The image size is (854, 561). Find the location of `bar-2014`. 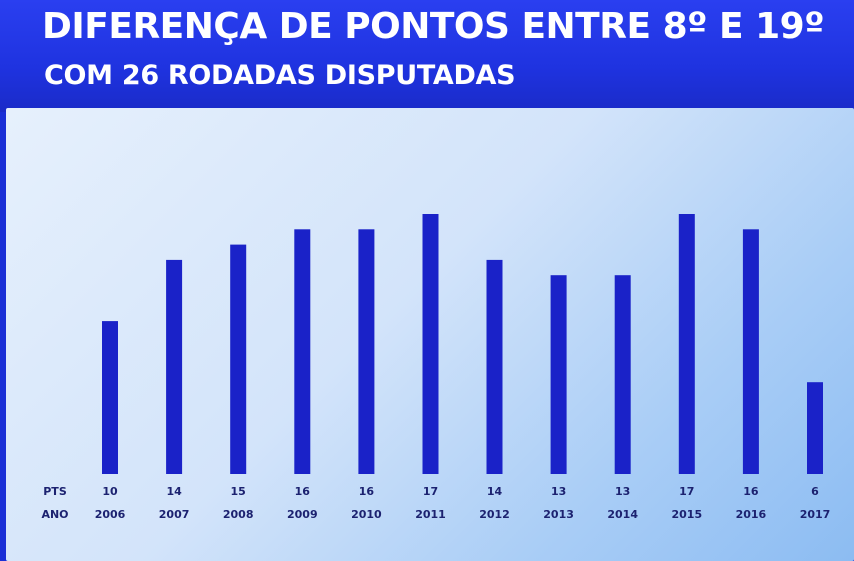

bar-2014 is located at coordinates (622, 374).